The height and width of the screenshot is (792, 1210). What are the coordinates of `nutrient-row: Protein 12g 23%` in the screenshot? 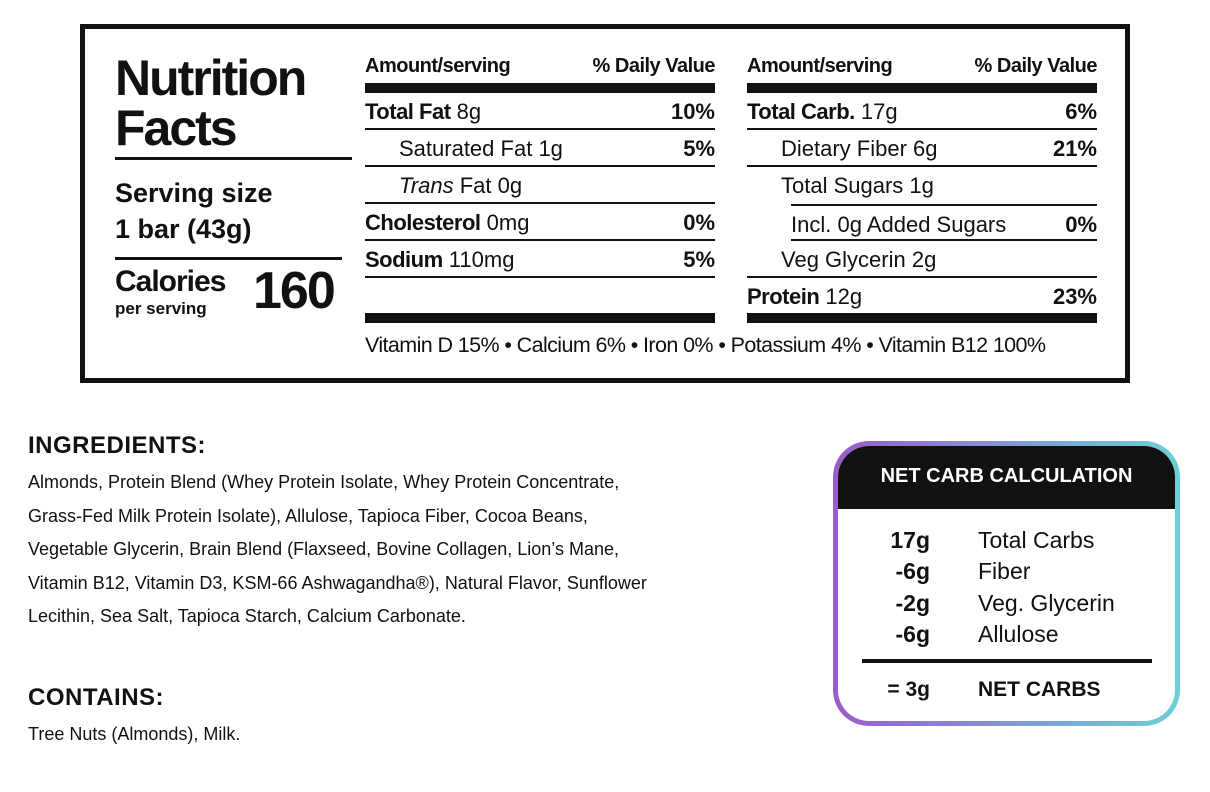 It's located at (922, 300).